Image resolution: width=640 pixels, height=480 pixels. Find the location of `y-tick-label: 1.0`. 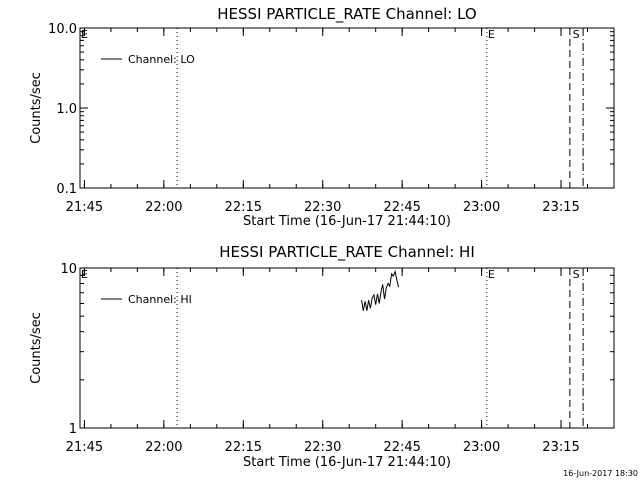

y-tick-label: 1.0 is located at coordinates (66, 109).